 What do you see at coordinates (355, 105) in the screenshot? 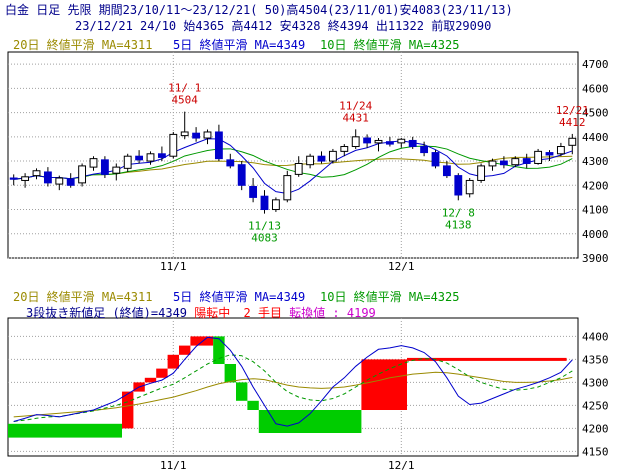
I see `annotation-date: 11/24` at bounding box center [355, 105].